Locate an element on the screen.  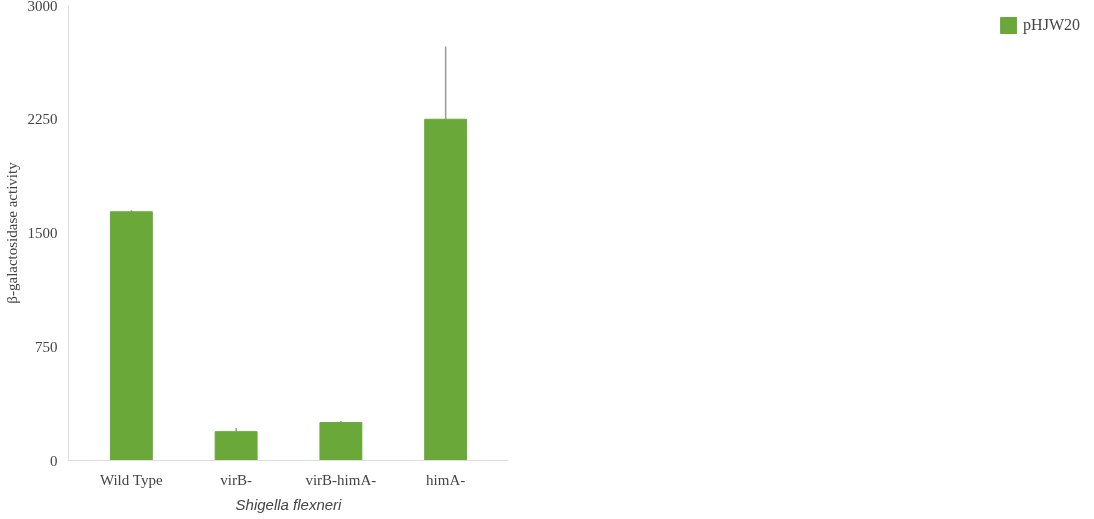
x-tick-label: himA- is located at coordinates (446, 479).